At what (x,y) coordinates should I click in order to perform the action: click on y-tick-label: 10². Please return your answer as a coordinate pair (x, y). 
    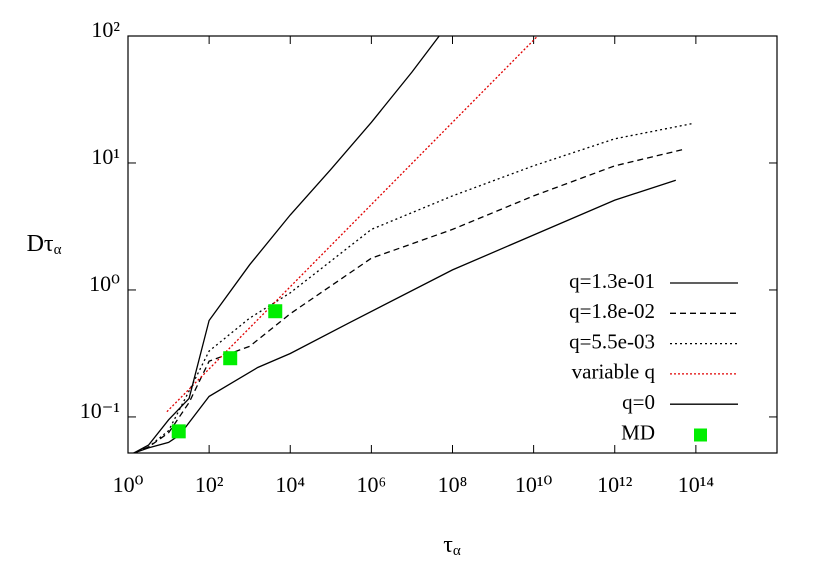
    Looking at the image, I should click on (105, 29).